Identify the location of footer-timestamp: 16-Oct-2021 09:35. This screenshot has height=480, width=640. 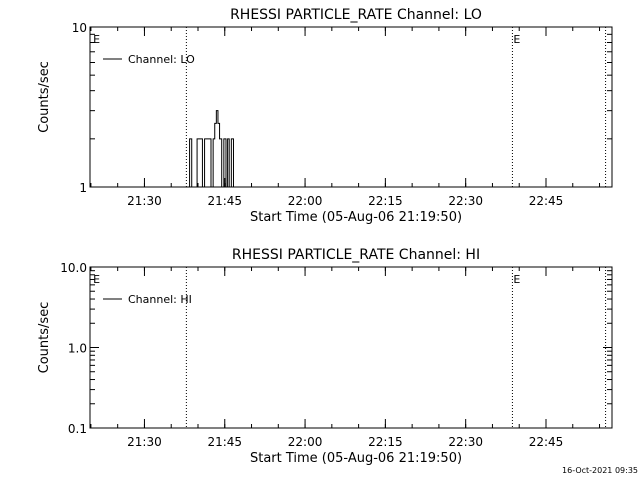
(600, 470).